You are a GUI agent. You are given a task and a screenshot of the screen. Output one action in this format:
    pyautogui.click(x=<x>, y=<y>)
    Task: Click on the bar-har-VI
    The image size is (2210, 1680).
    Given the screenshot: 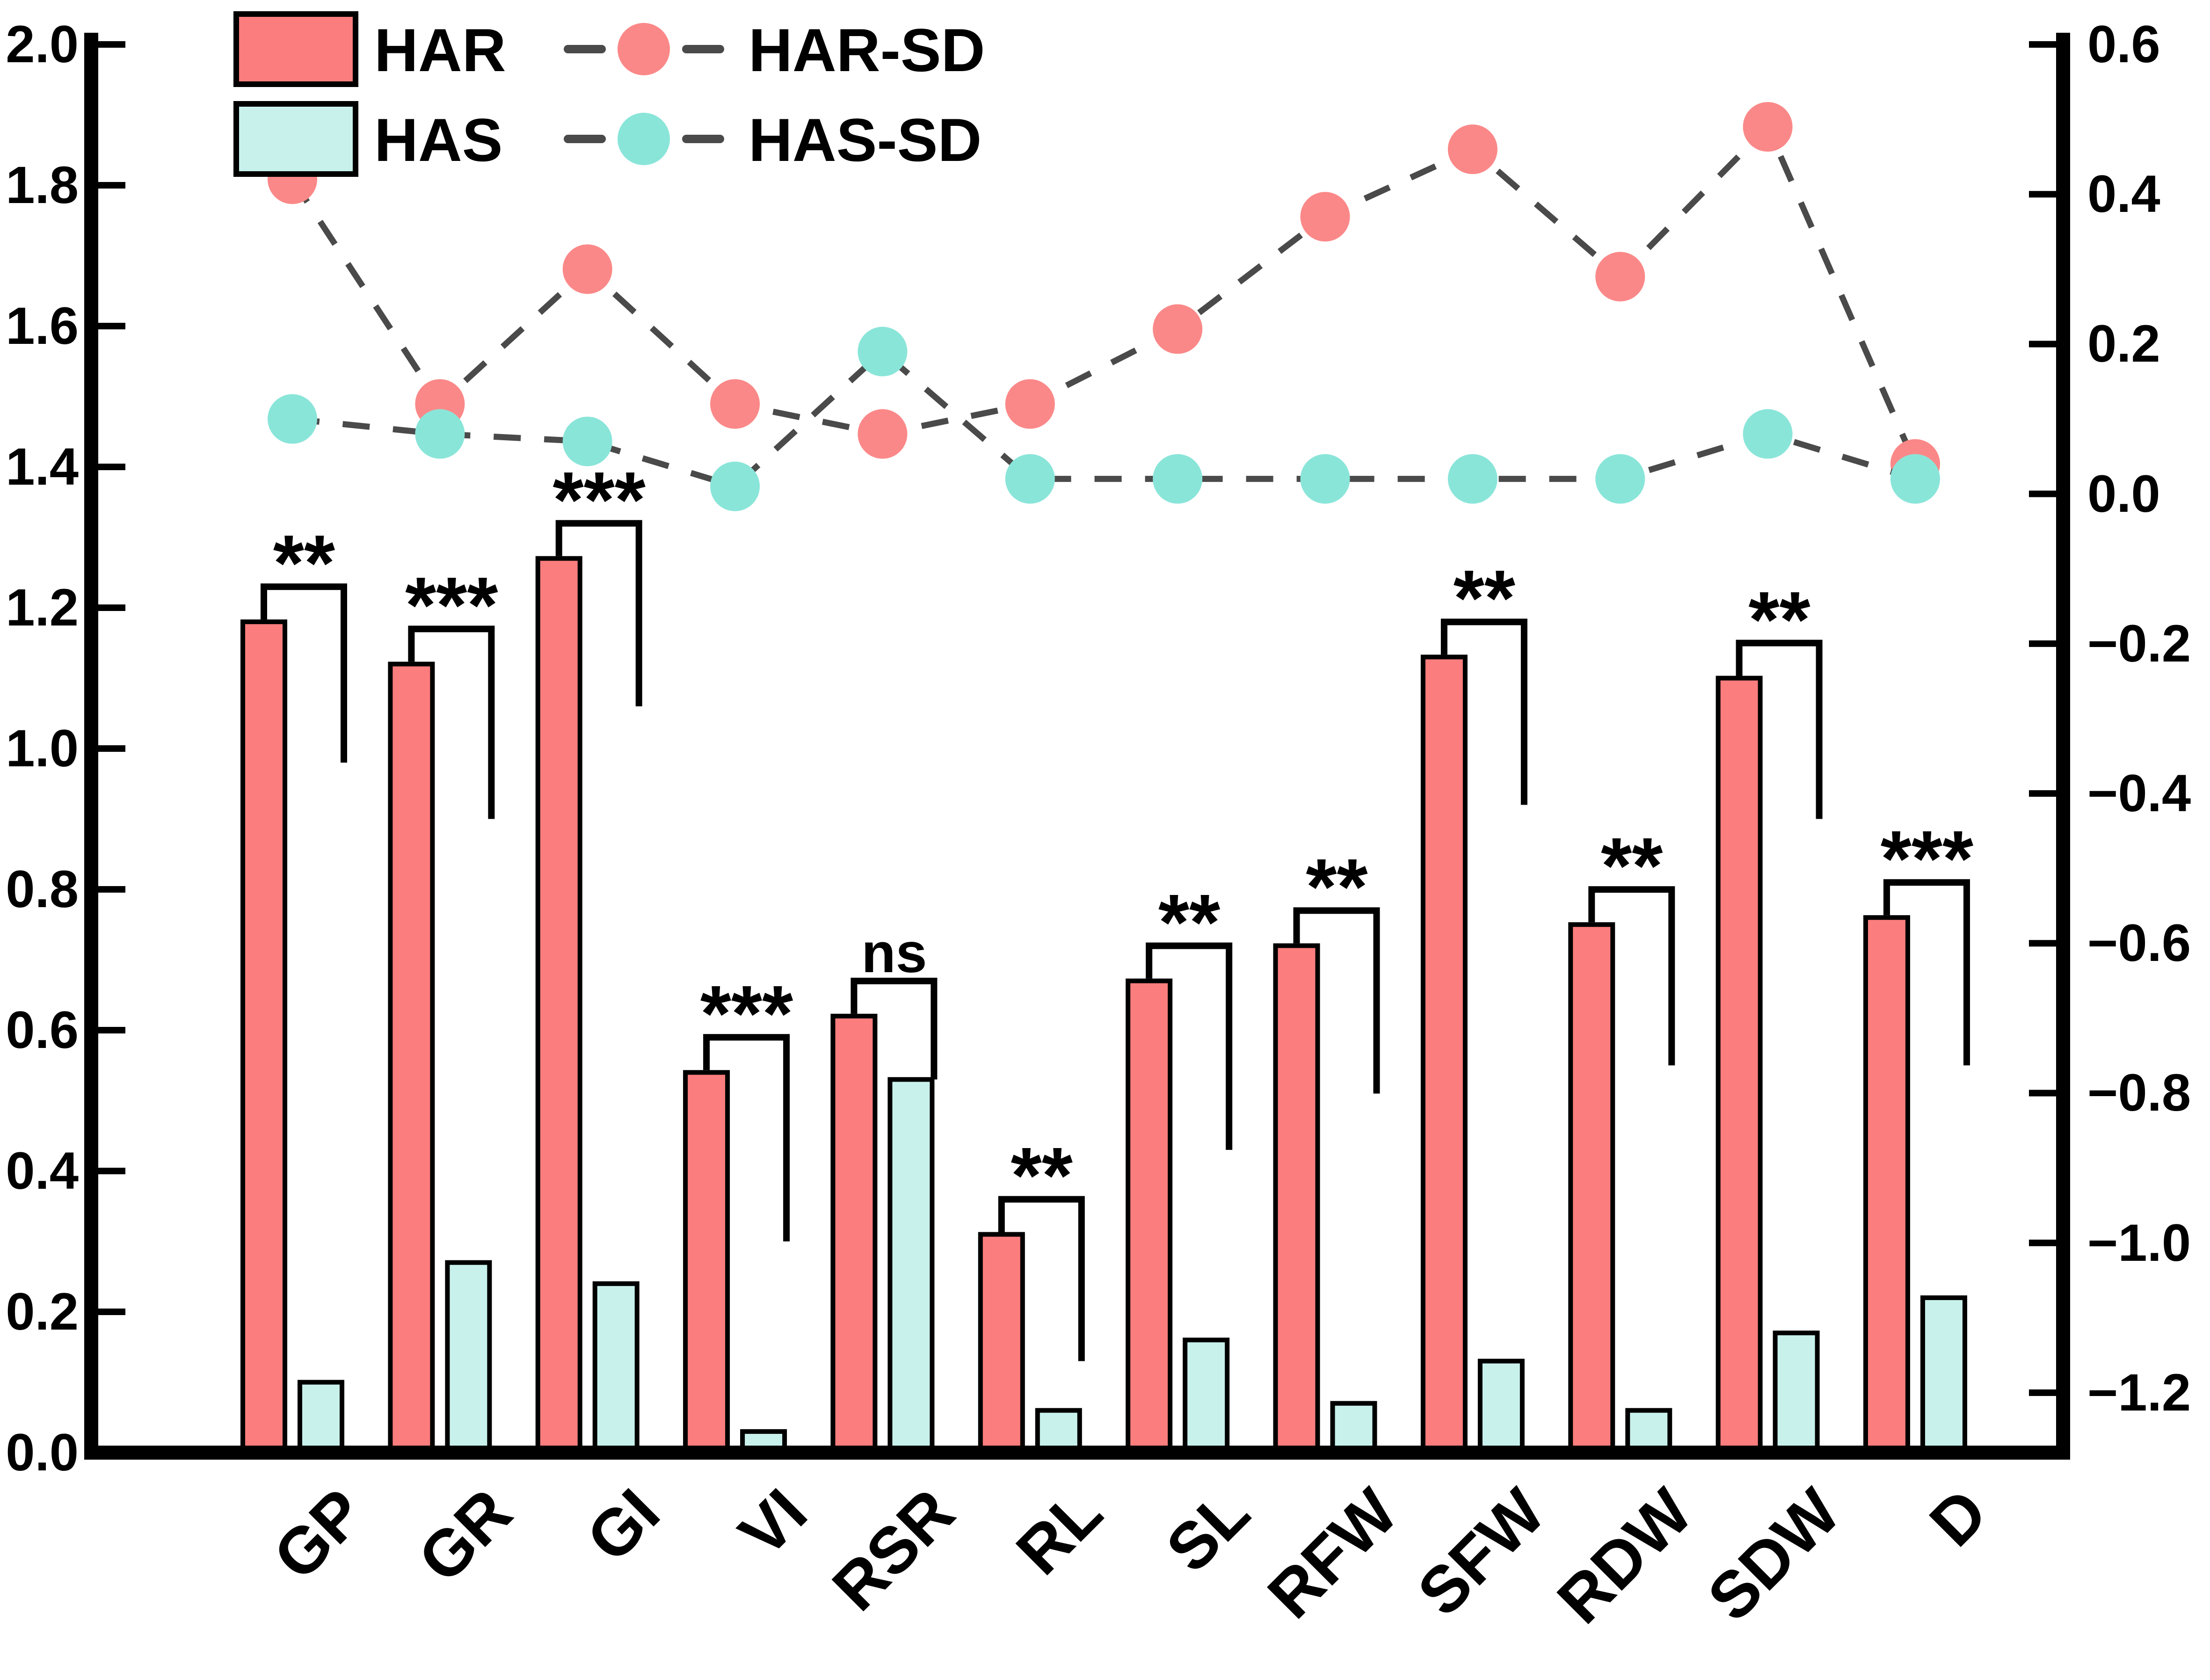 What is the action you would take?
    pyautogui.click(x=706, y=1262)
    